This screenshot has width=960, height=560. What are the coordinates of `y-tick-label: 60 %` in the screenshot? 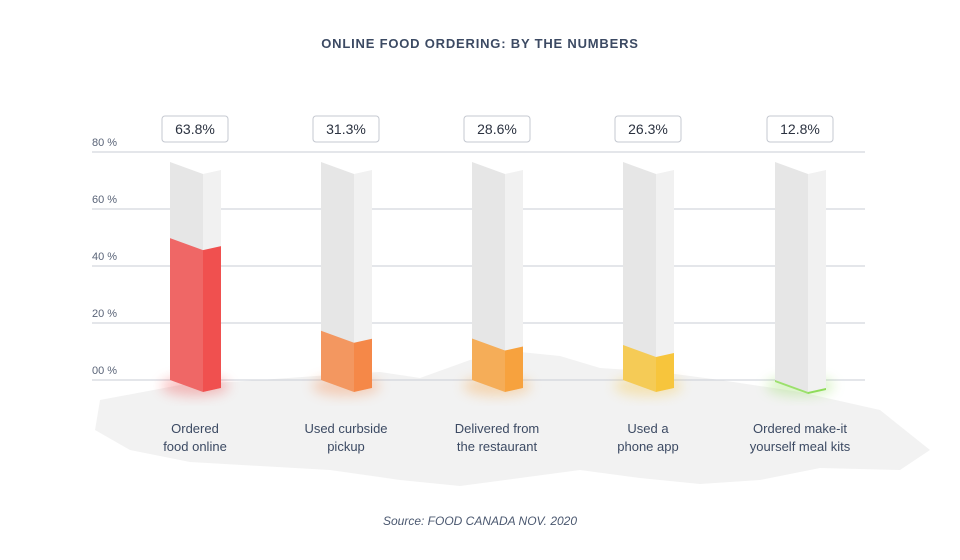 It's located at (104, 200).